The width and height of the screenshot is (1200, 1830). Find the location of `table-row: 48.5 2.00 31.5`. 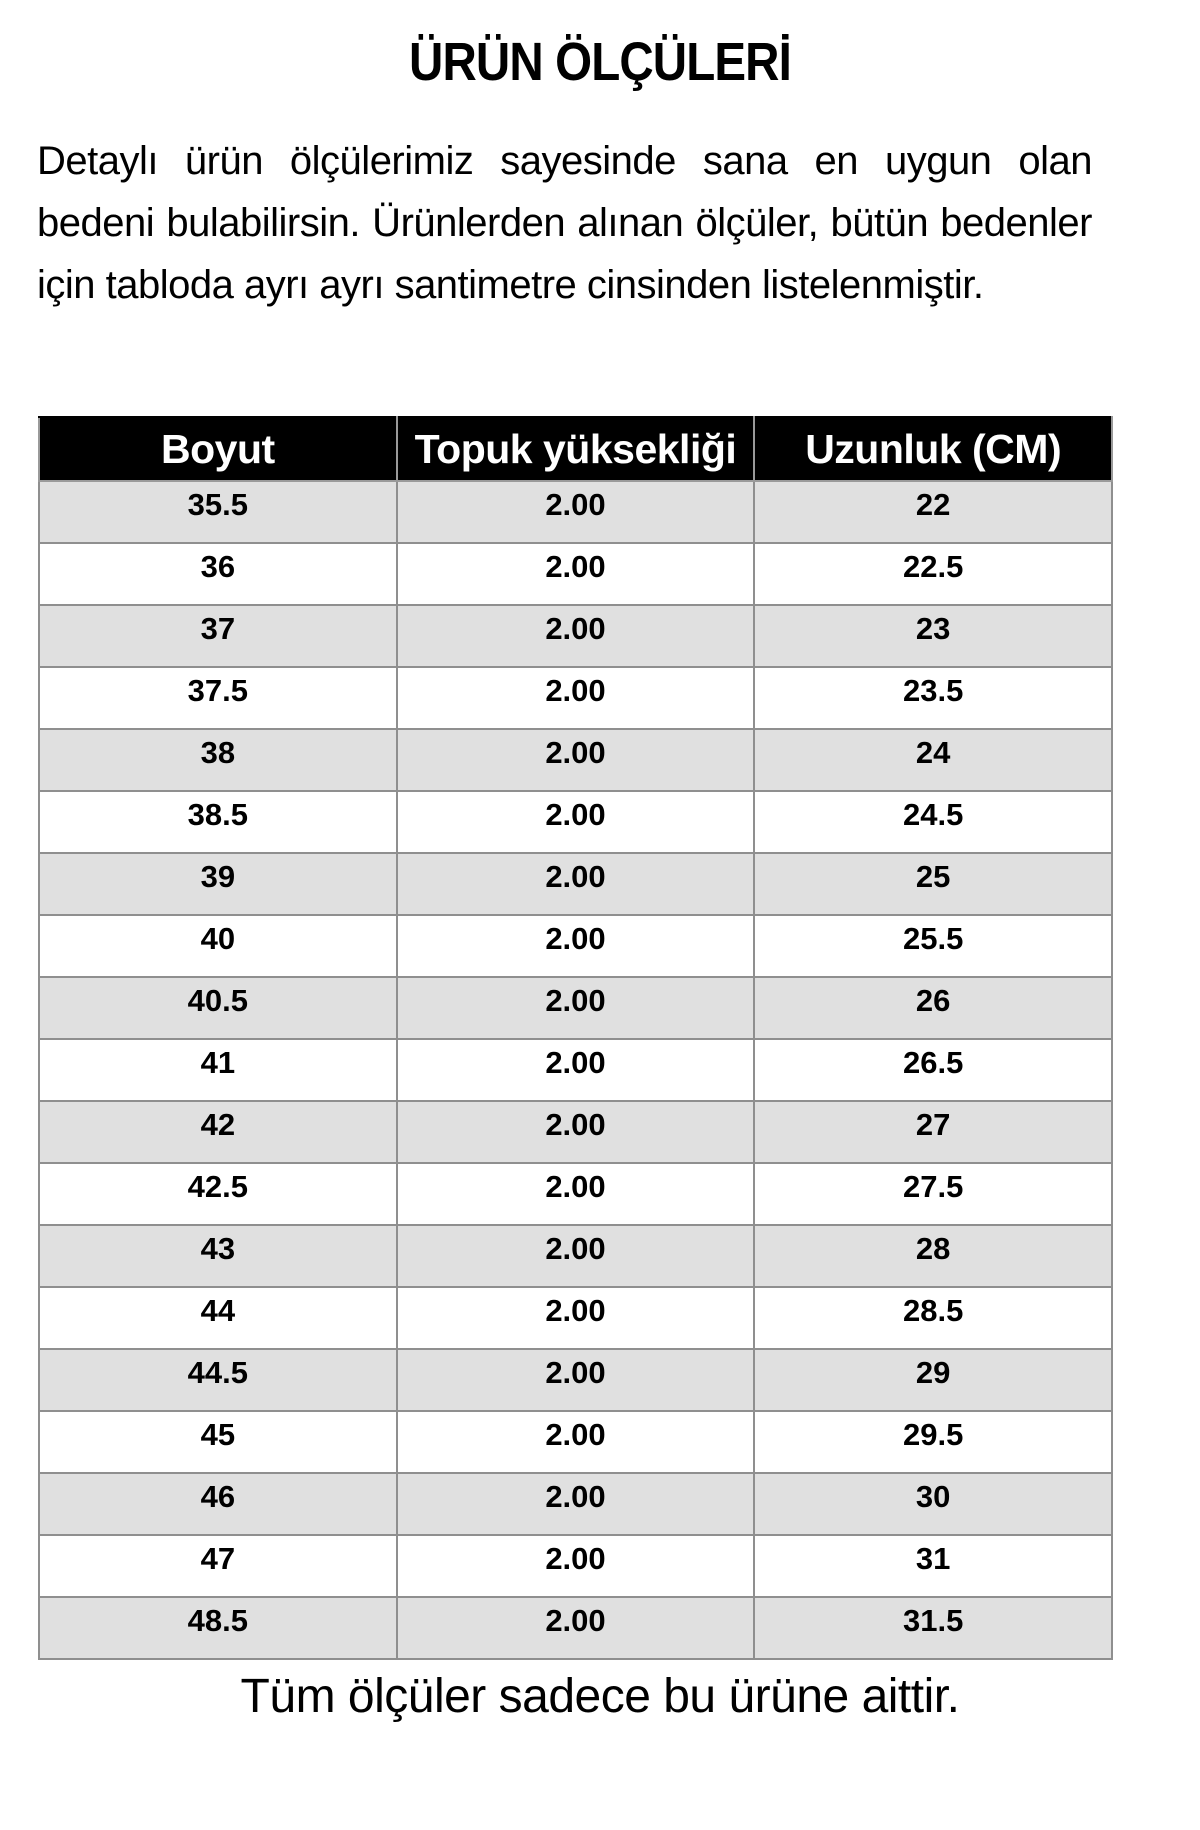

table-row: 48.5 2.00 31.5 is located at coordinates (575, 1628).